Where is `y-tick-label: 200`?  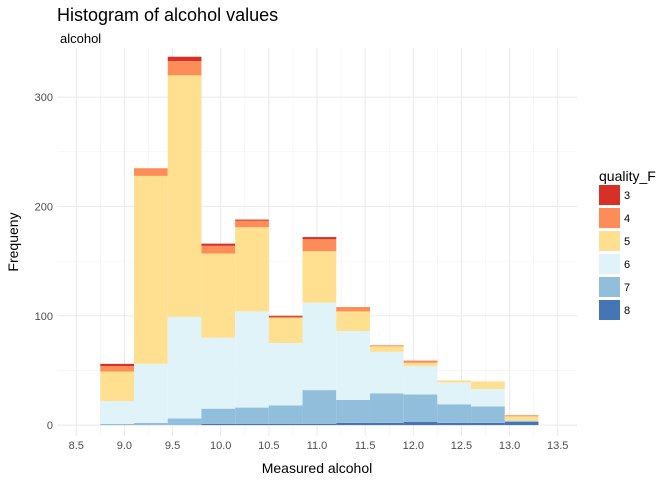 y-tick-label: 200 is located at coordinates (44, 207).